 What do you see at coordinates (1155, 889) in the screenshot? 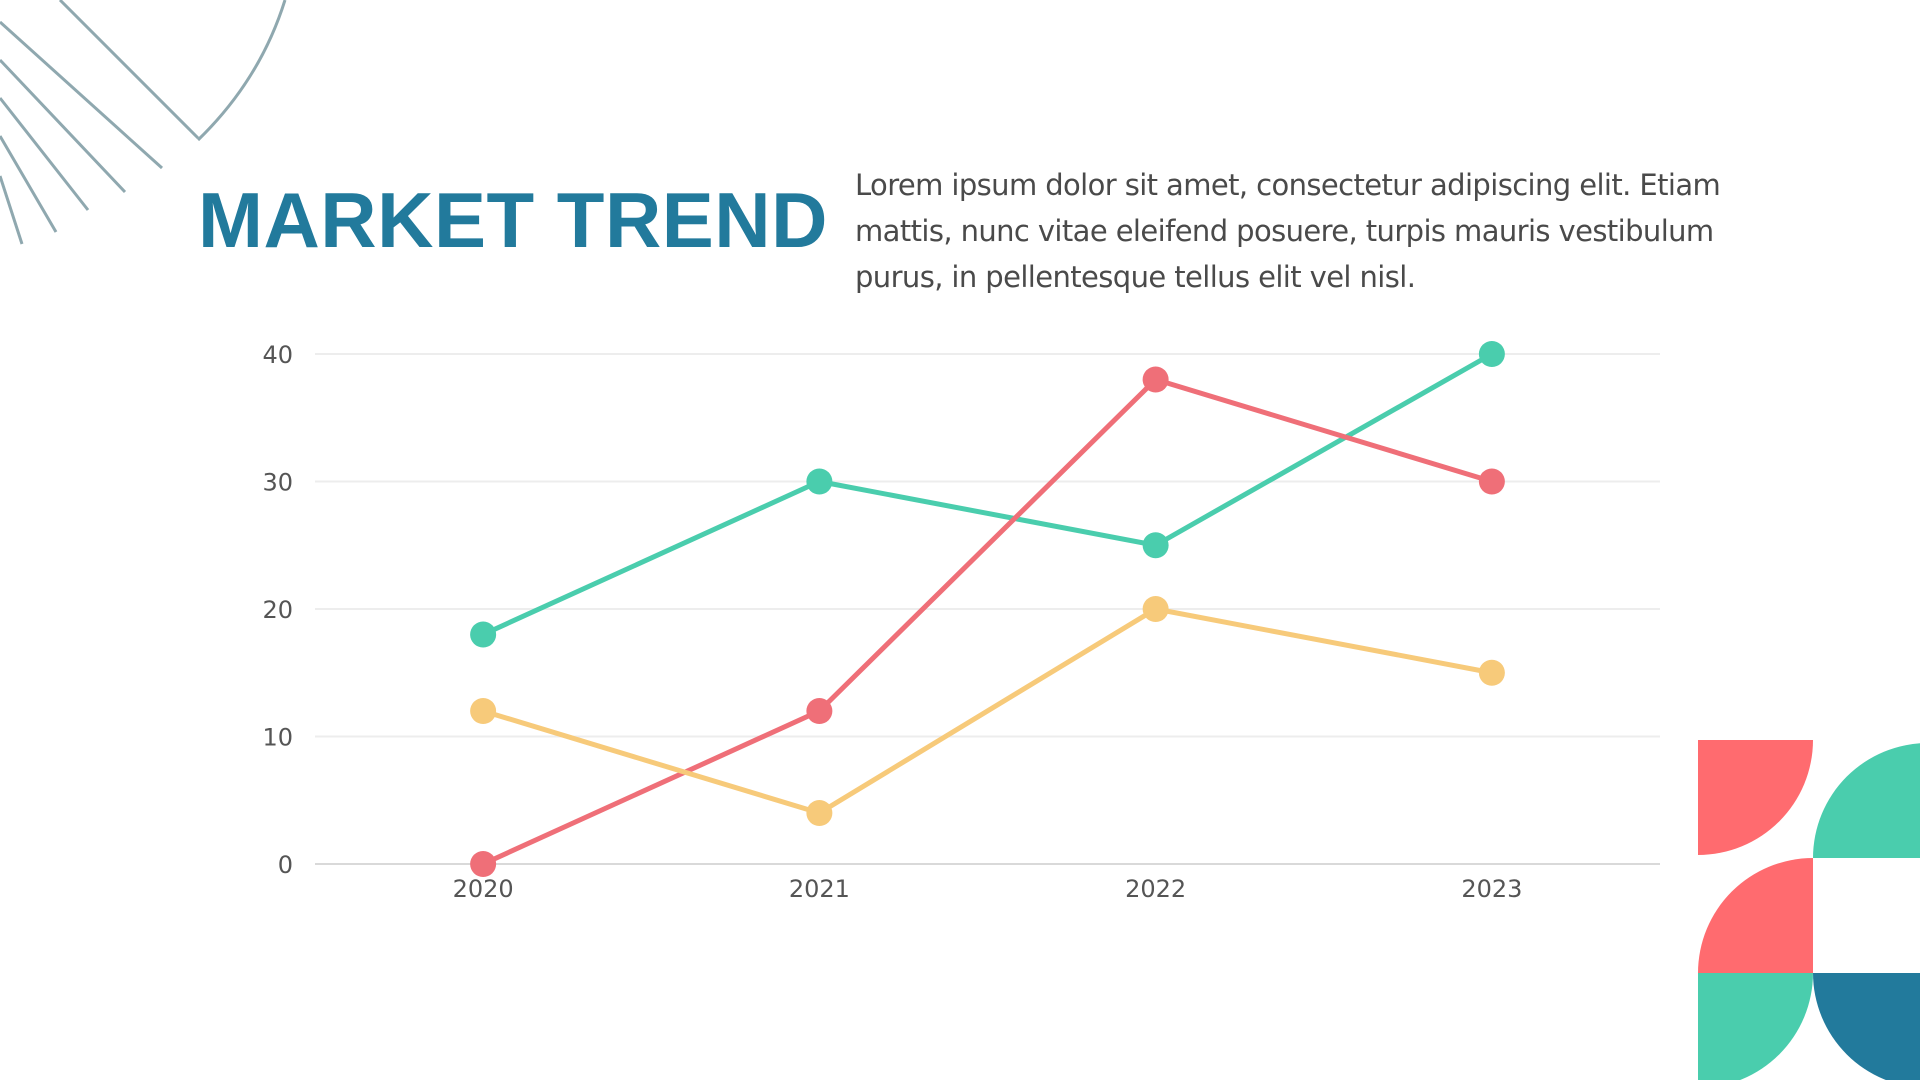
I see `x-tick-label: 2022` at bounding box center [1155, 889].